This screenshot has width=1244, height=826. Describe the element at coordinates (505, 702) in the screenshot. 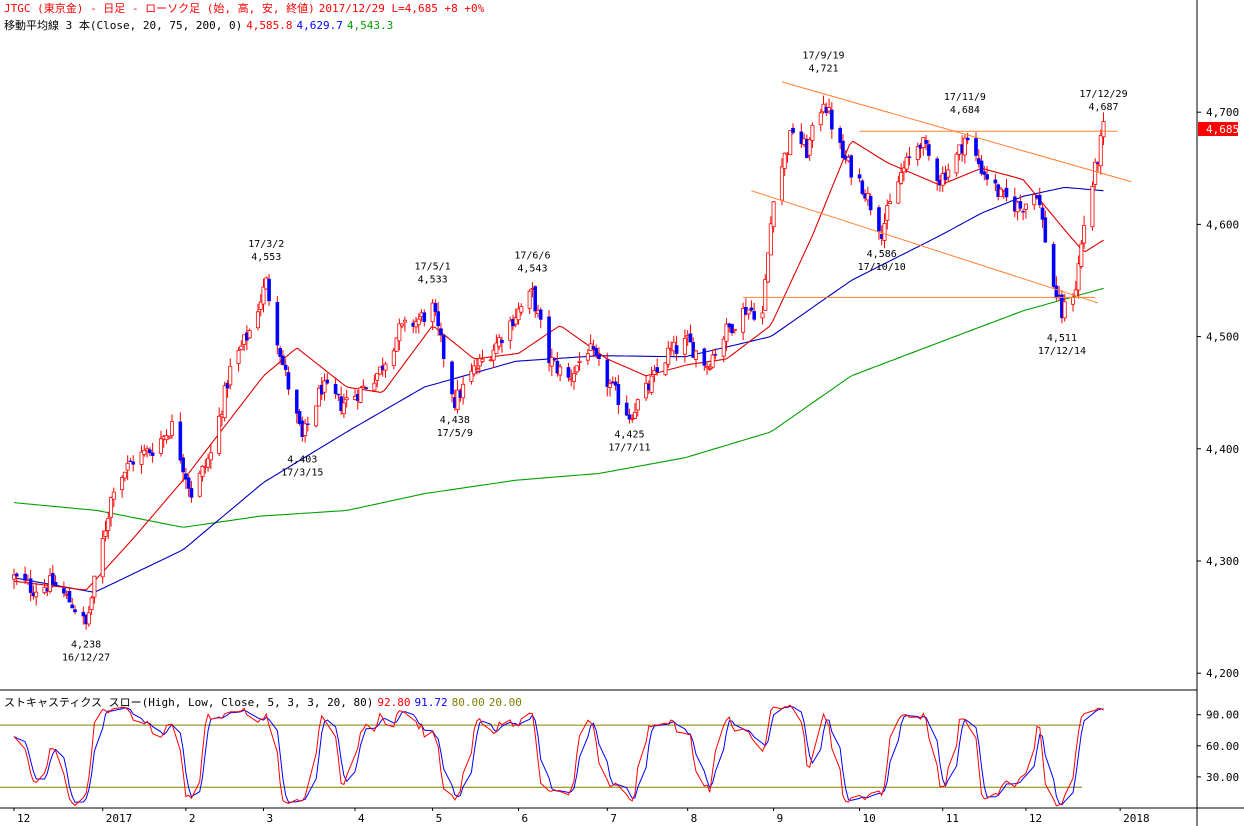

I see `stoch-lower-value: 20.00` at that location.